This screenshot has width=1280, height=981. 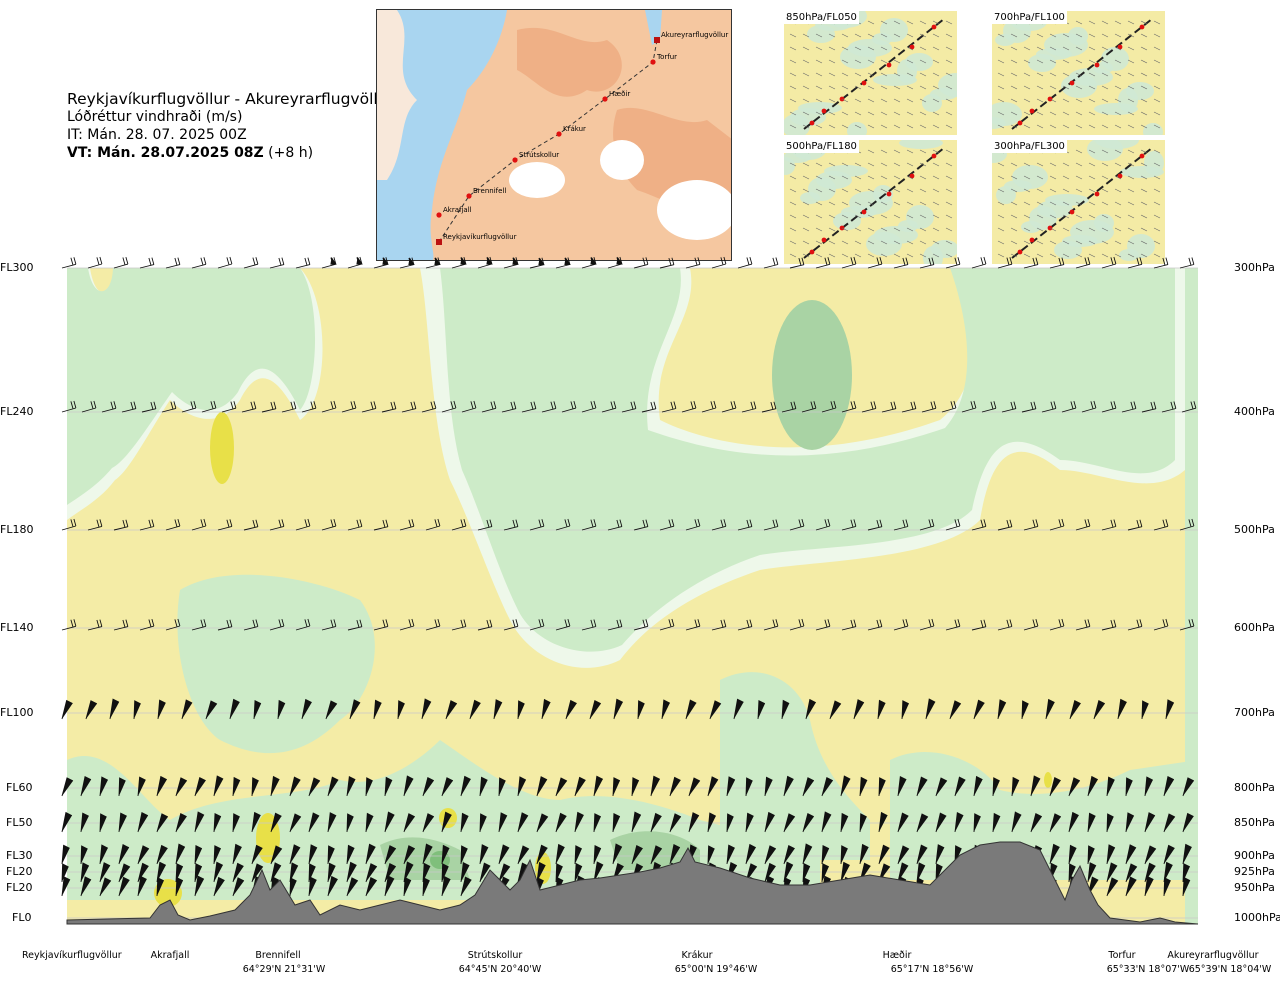 I want to click on waypoint-coord: 64°45'N 20°40'W, so click(x=500, y=969).